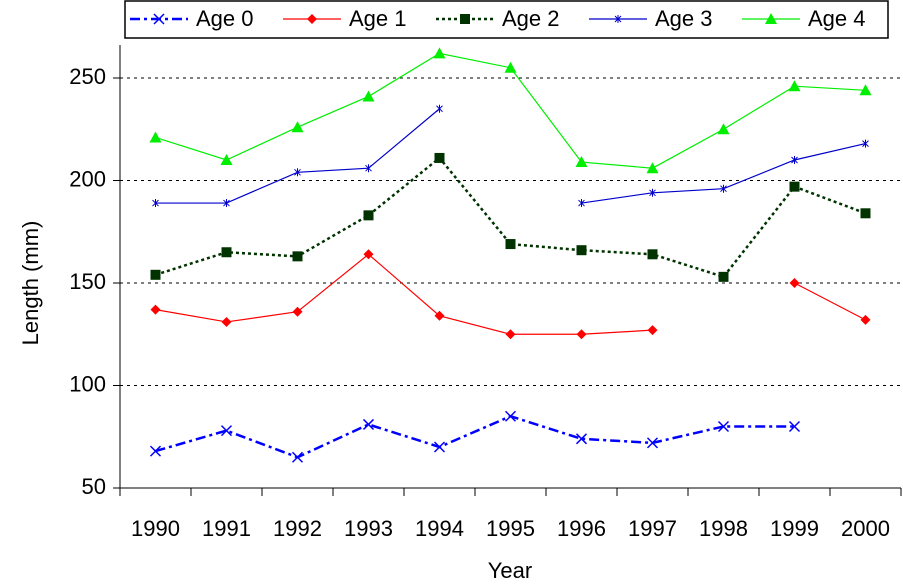 The width and height of the screenshot is (903, 588). Describe the element at coordinates (531, 18) in the screenshot. I see `legend-label: Age 2` at that location.